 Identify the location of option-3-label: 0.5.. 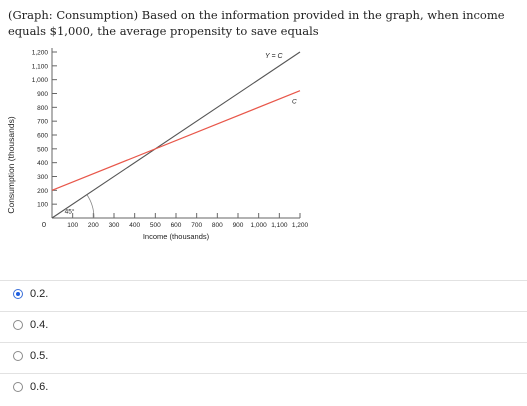
(39, 356).